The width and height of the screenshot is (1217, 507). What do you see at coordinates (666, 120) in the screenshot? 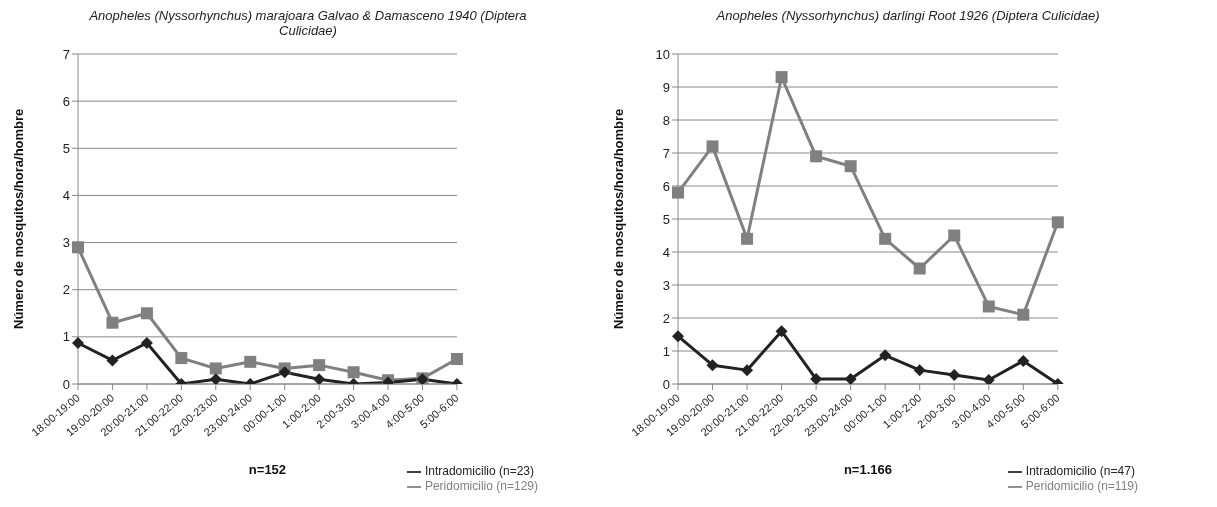
I see `y-tick-label: 8` at bounding box center [666, 120].